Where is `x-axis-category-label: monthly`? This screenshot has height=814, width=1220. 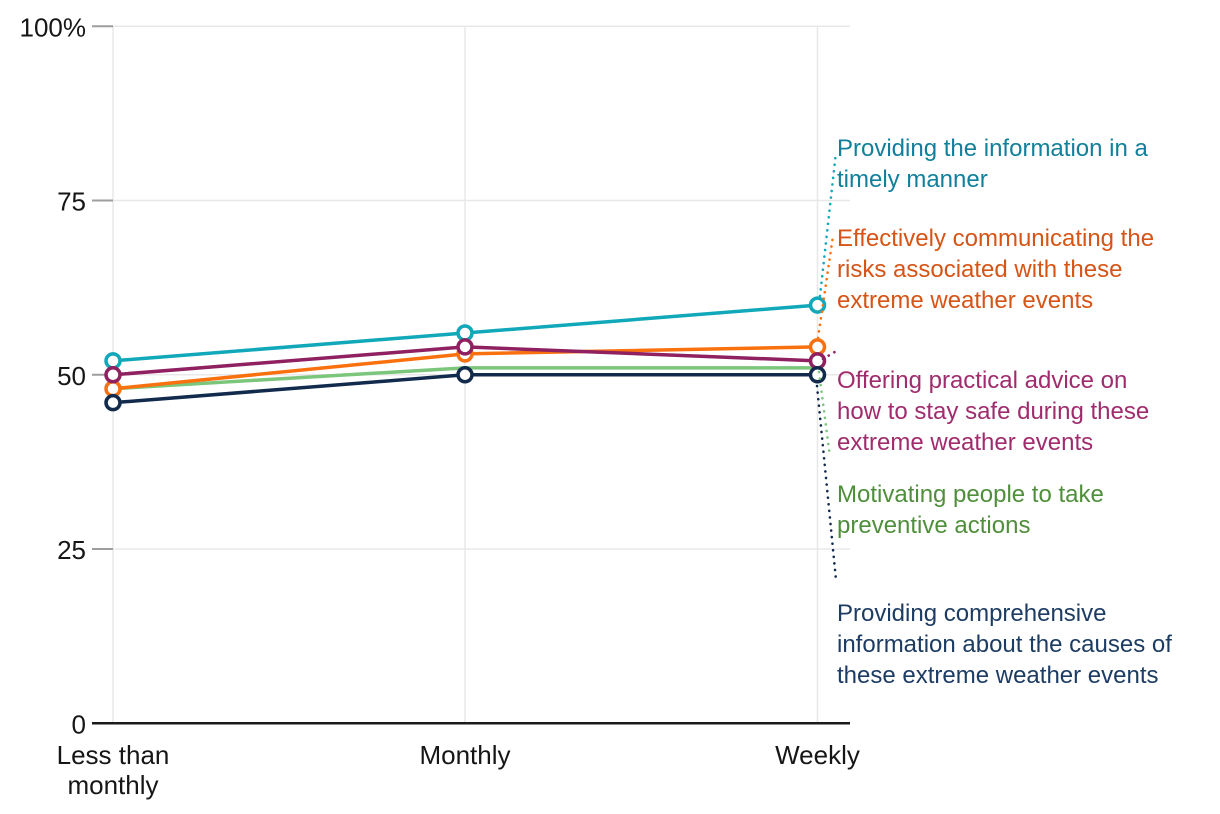 x-axis-category-label: monthly is located at coordinates (112, 785).